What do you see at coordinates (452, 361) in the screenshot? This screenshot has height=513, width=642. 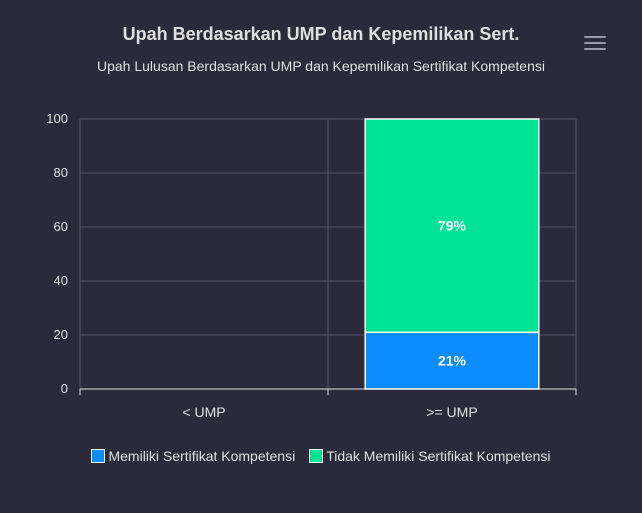 I see `data-label: 21%` at bounding box center [452, 361].